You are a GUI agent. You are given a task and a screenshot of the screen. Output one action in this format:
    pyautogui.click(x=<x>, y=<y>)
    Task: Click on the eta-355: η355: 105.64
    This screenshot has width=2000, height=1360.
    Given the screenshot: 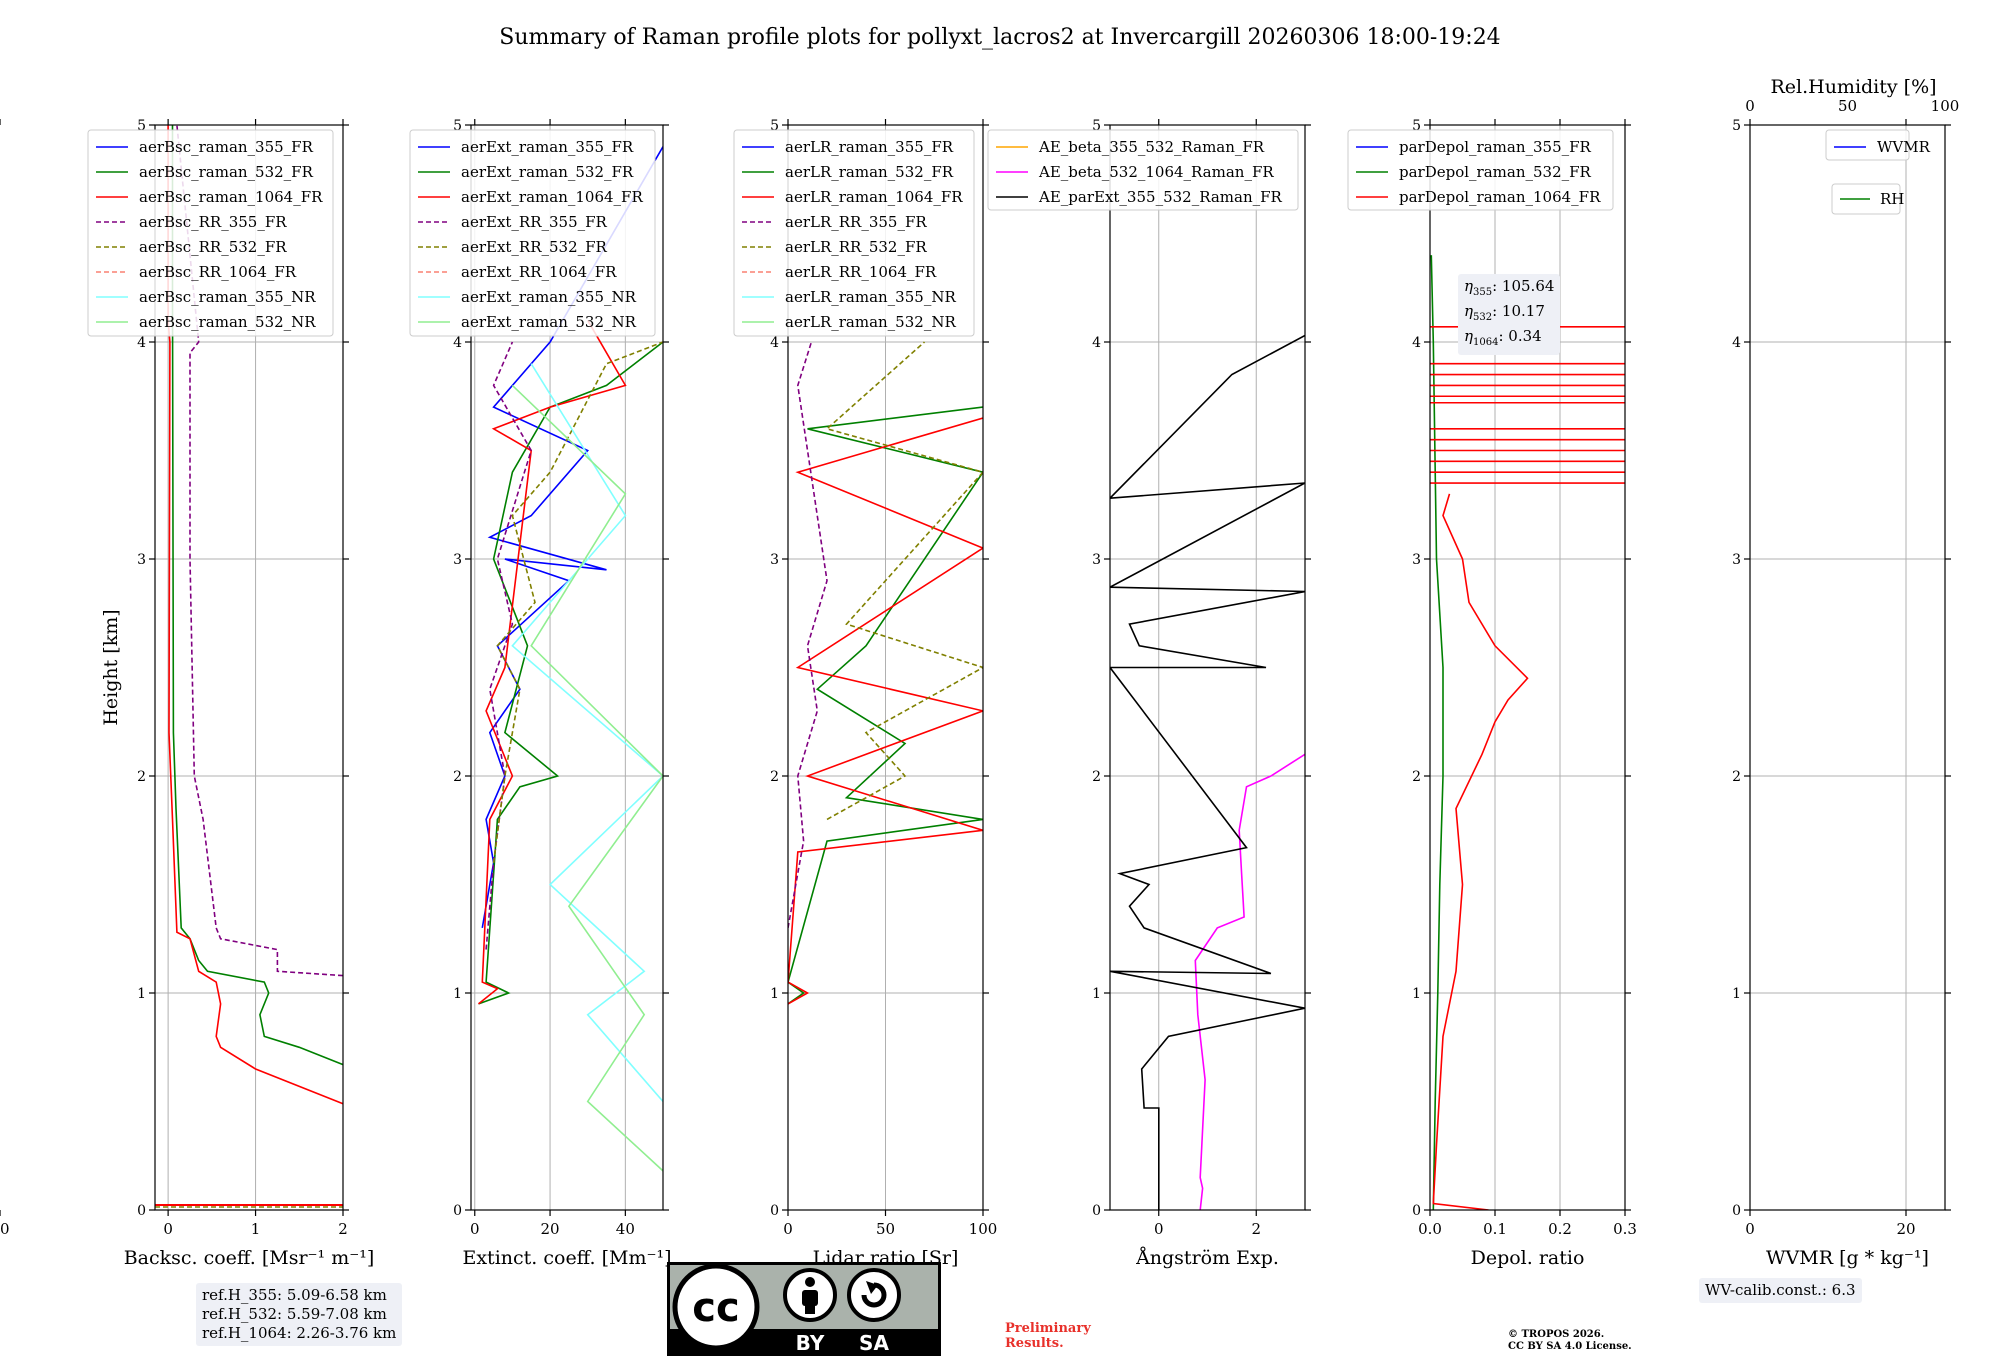 What is the action you would take?
    pyautogui.click(x=1509, y=287)
    